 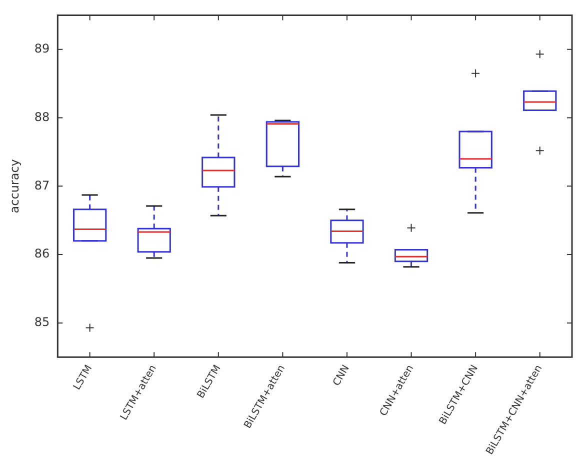 What do you see at coordinates (42, 185) in the screenshot?
I see `y-tick-label: 87` at bounding box center [42, 185].